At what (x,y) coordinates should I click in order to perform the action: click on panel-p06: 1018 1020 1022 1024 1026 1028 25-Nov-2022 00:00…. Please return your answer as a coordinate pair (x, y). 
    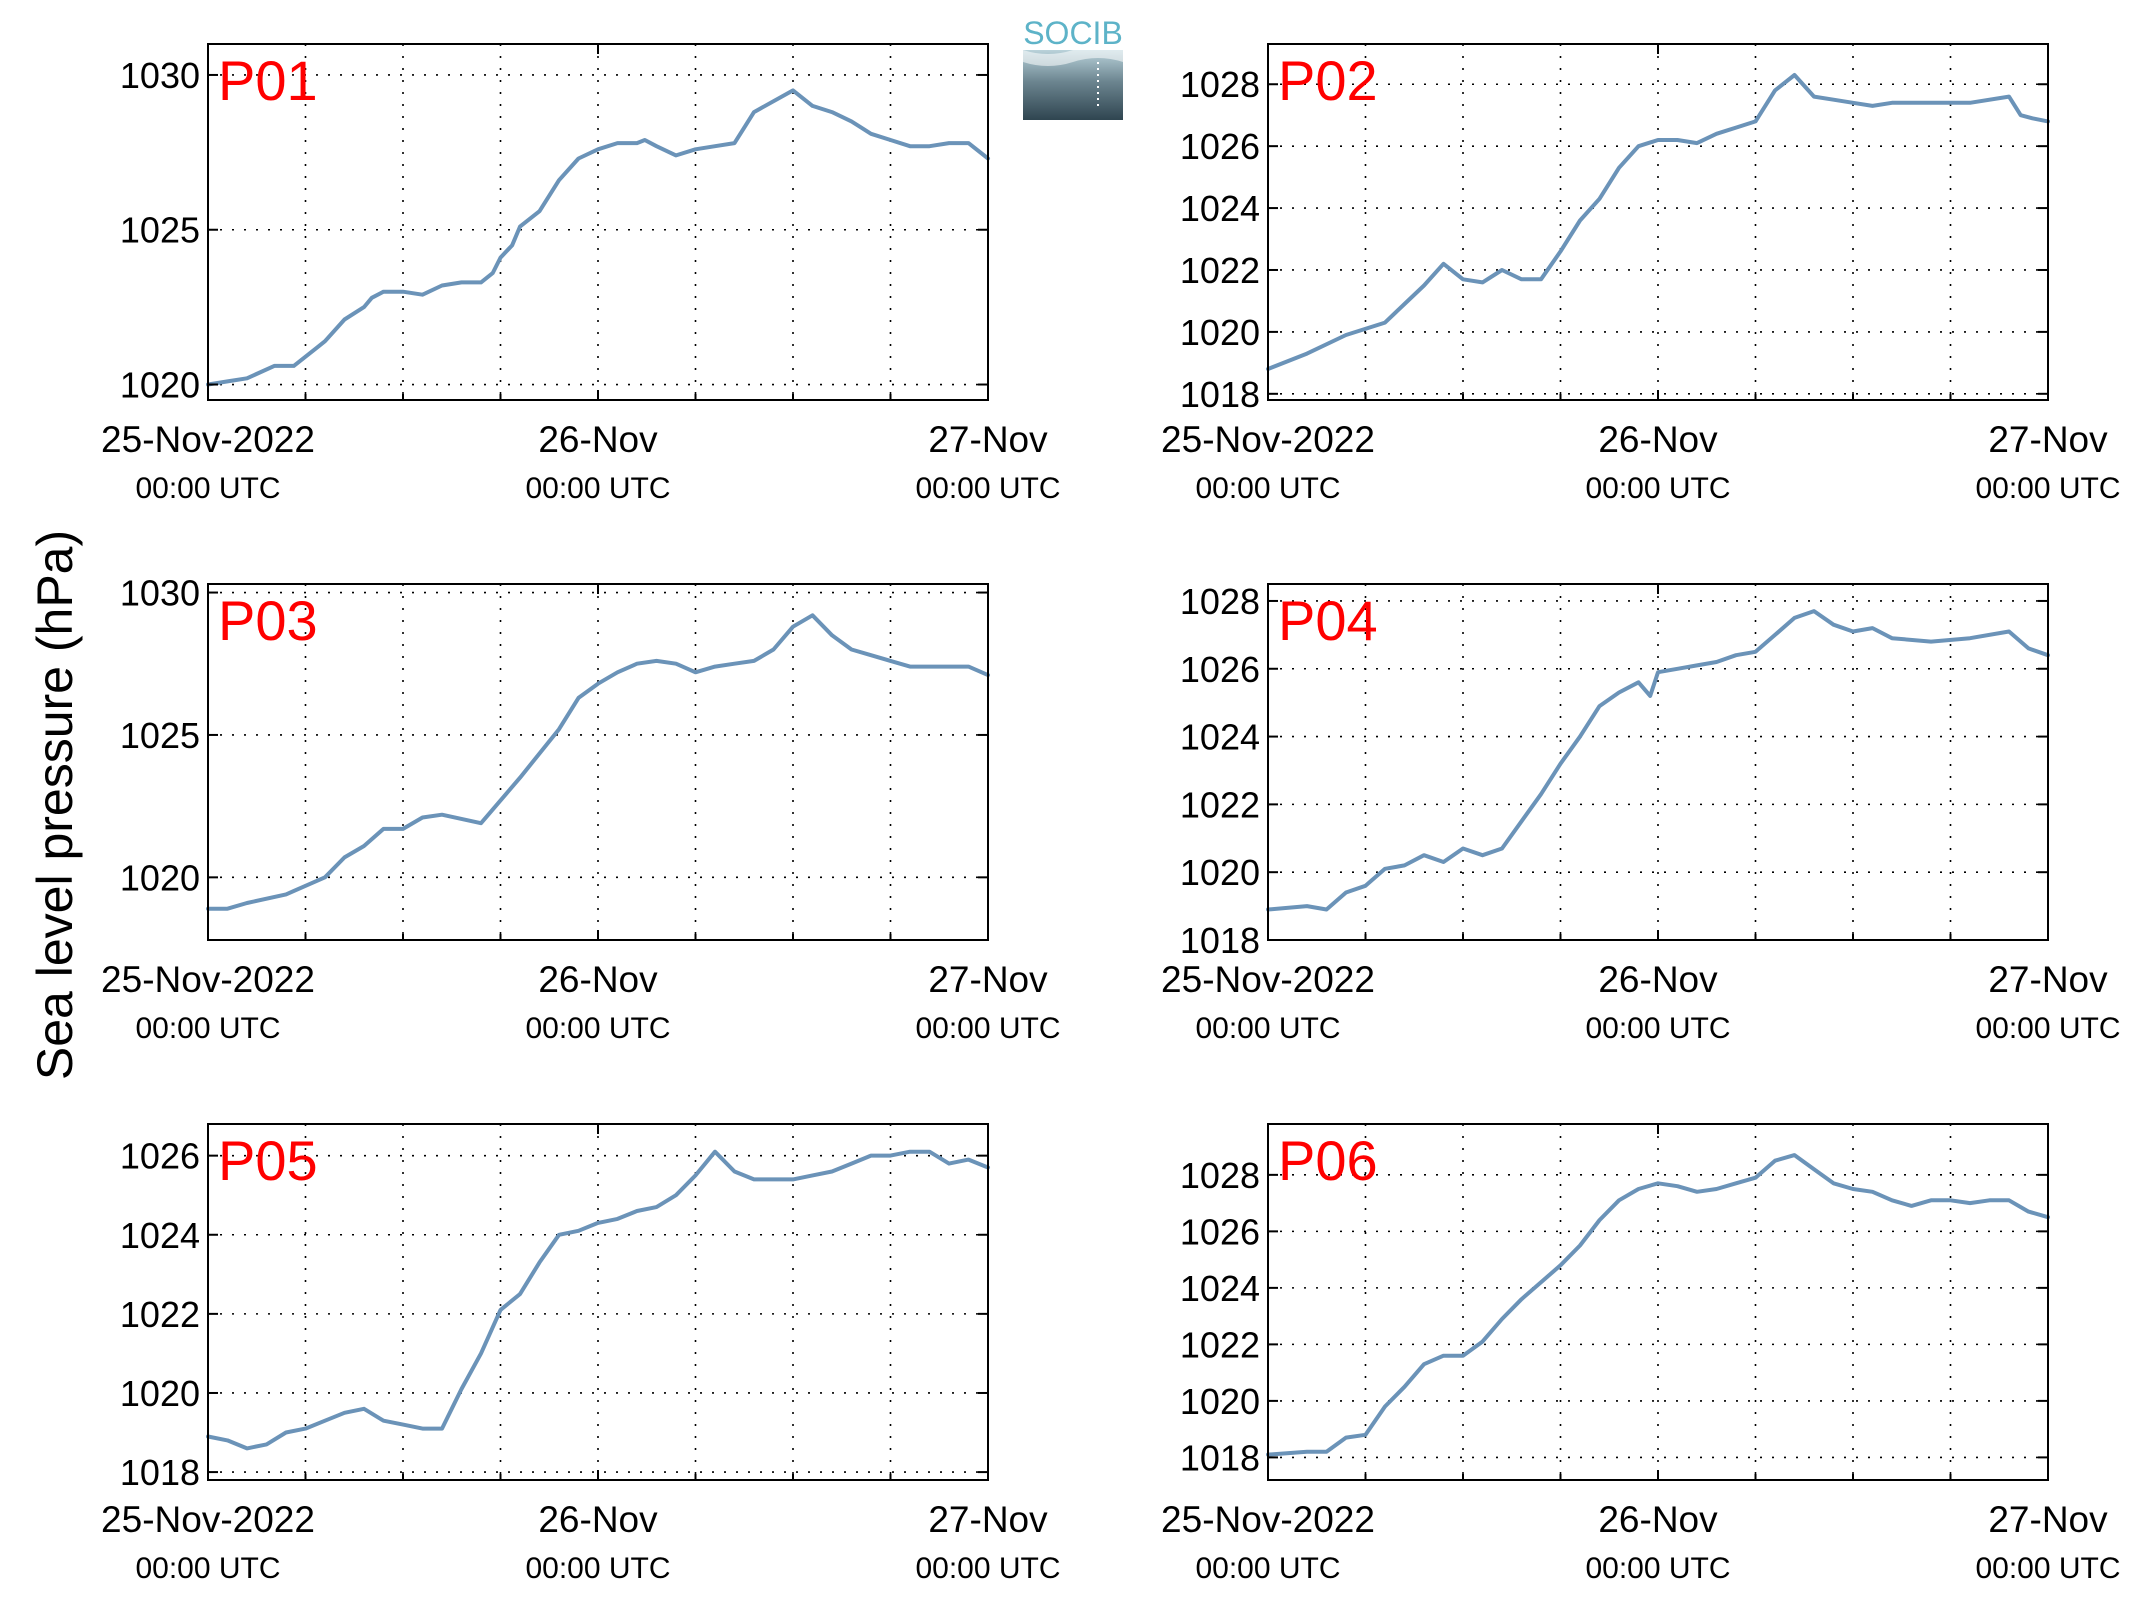
    Looking at the image, I should click on (1641, 1354).